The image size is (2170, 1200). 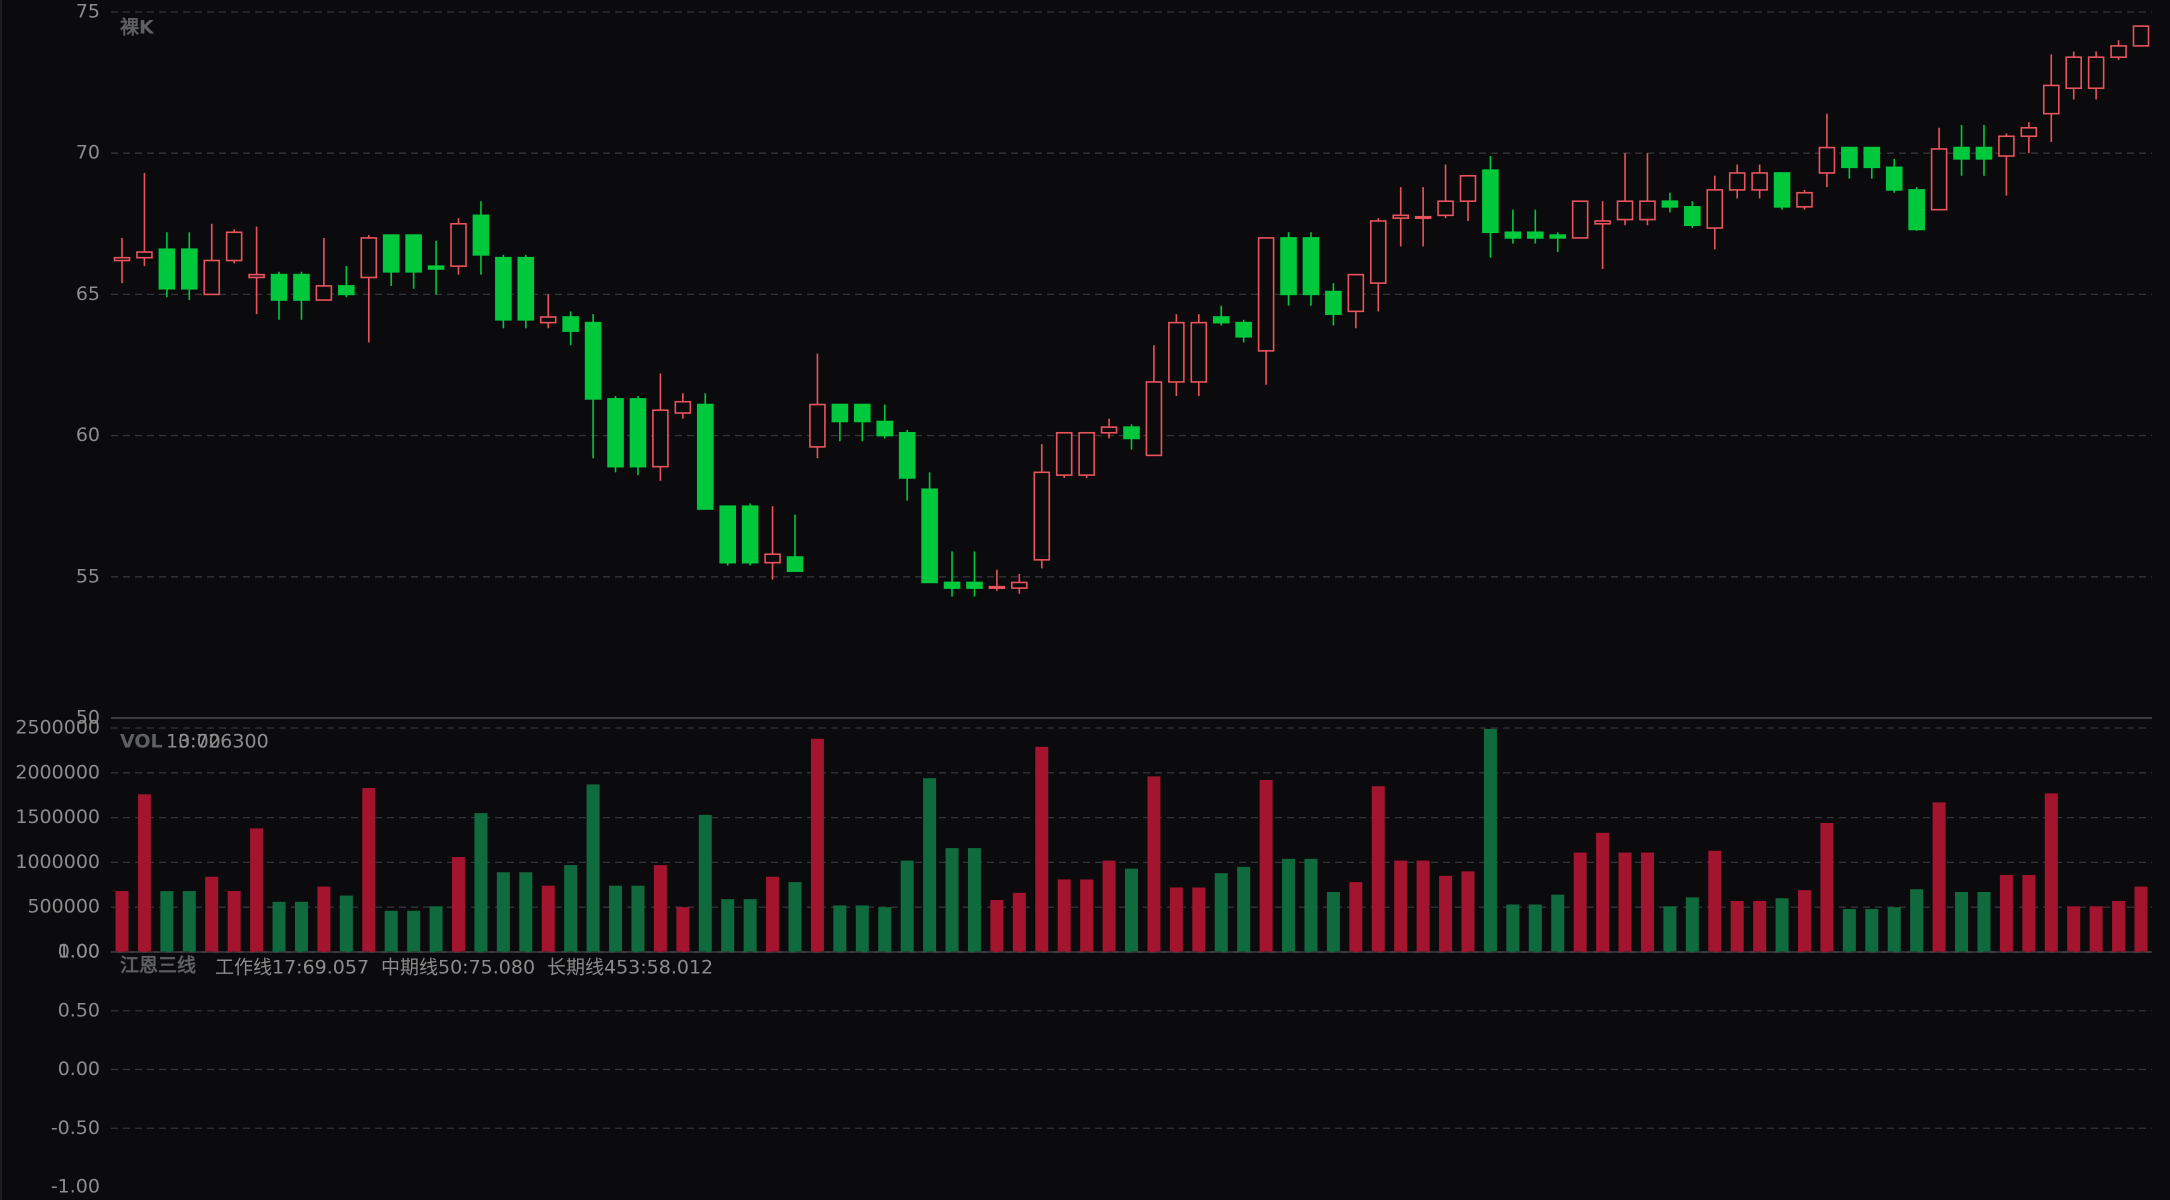 What do you see at coordinates (630, 968) in the screenshot?
I see `legend-entry: 长期线453:58.012` at bounding box center [630, 968].